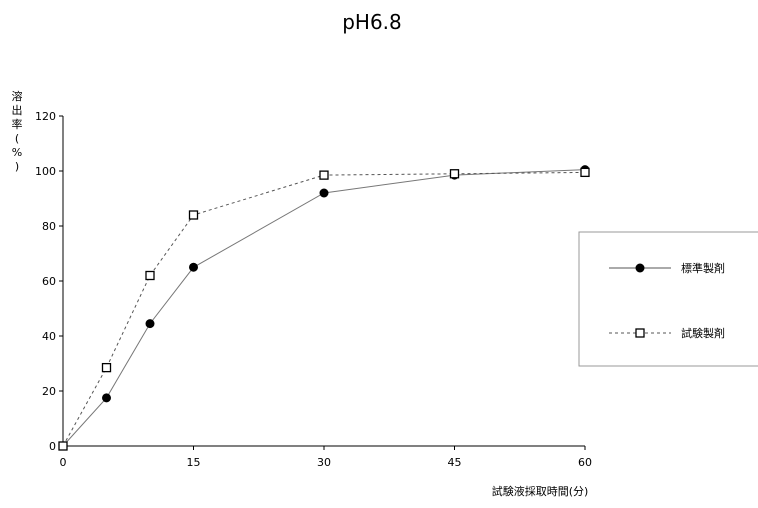 The image size is (758, 508). I want to click on y-tick-label: 100, so click(45, 171).